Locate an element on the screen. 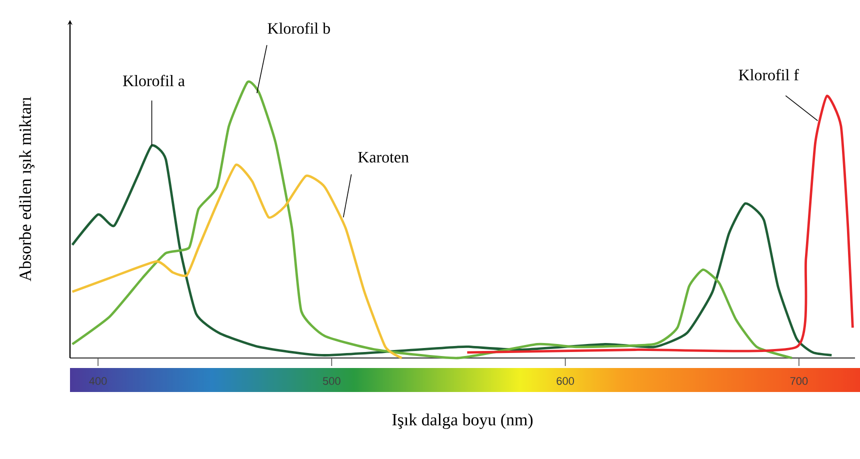 The image size is (860, 459). annotation: Karoten is located at coordinates (383, 157).